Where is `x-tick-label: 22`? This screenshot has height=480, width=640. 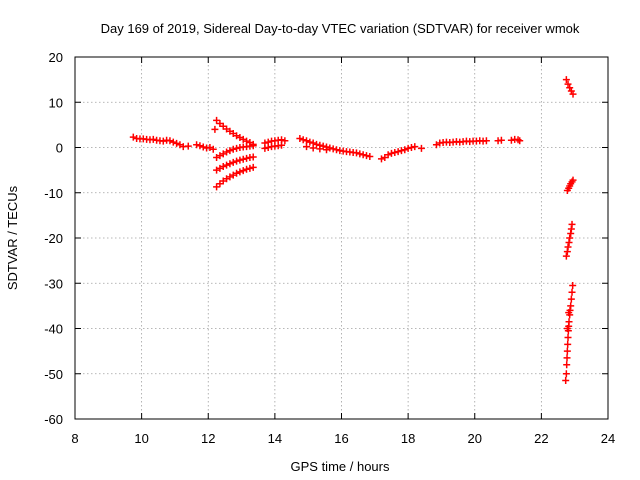
x-tick-label: 22 is located at coordinates (541, 438).